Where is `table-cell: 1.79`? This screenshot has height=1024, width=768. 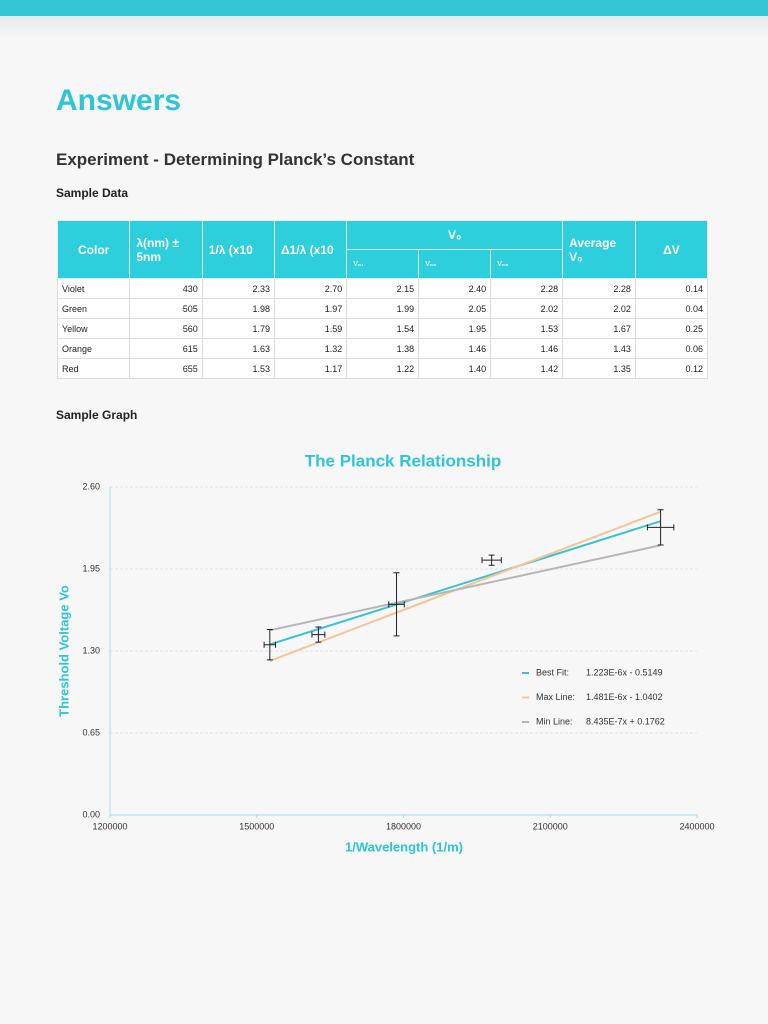 table-cell: 1.79 is located at coordinates (238, 328).